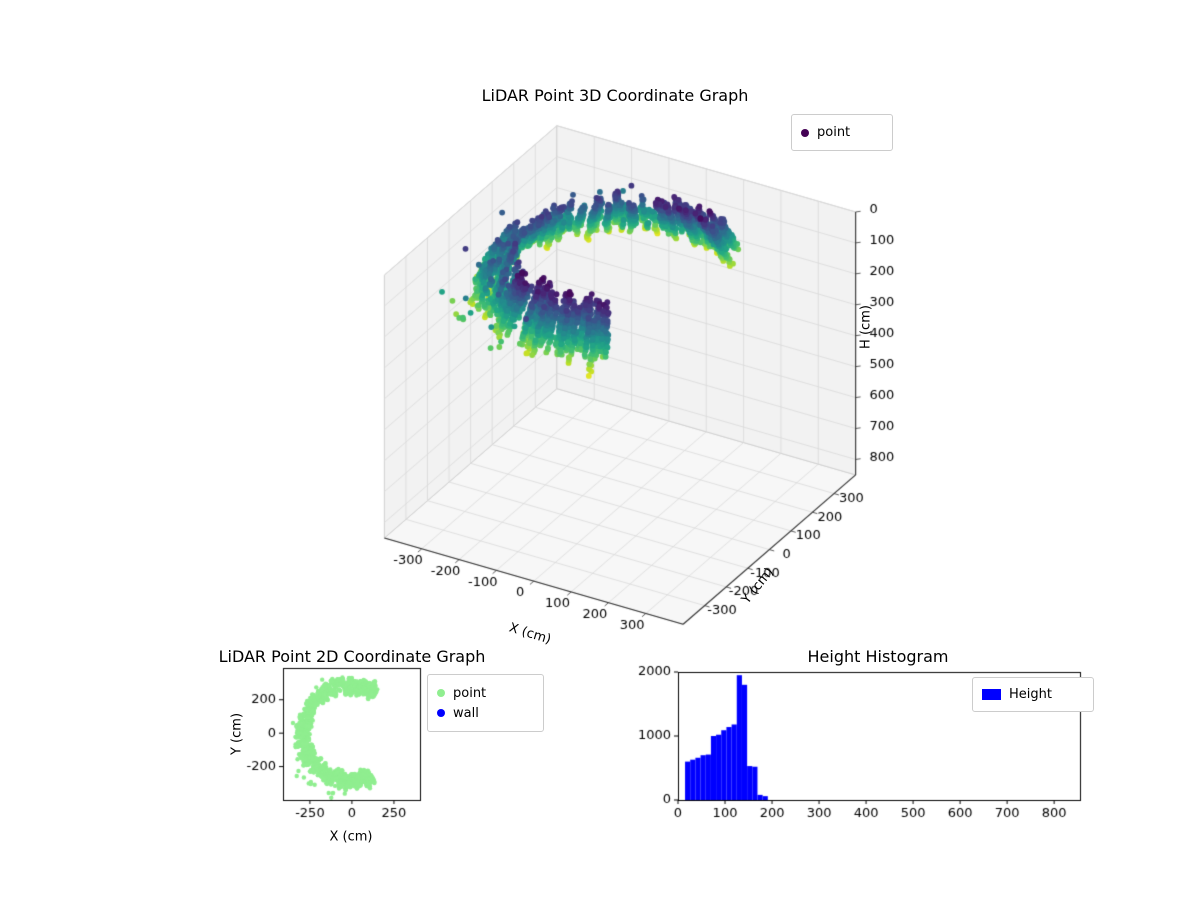  I want to click on plot2d-xlabel: X (cm), so click(351, 837).